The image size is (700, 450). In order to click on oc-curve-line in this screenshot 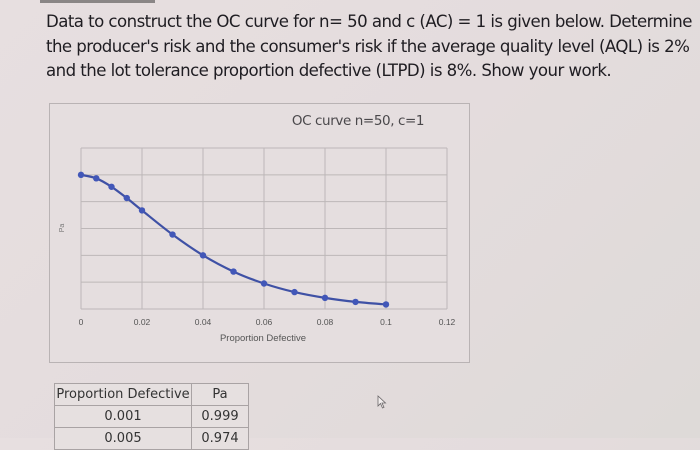, I will do `click(233, 239)`.